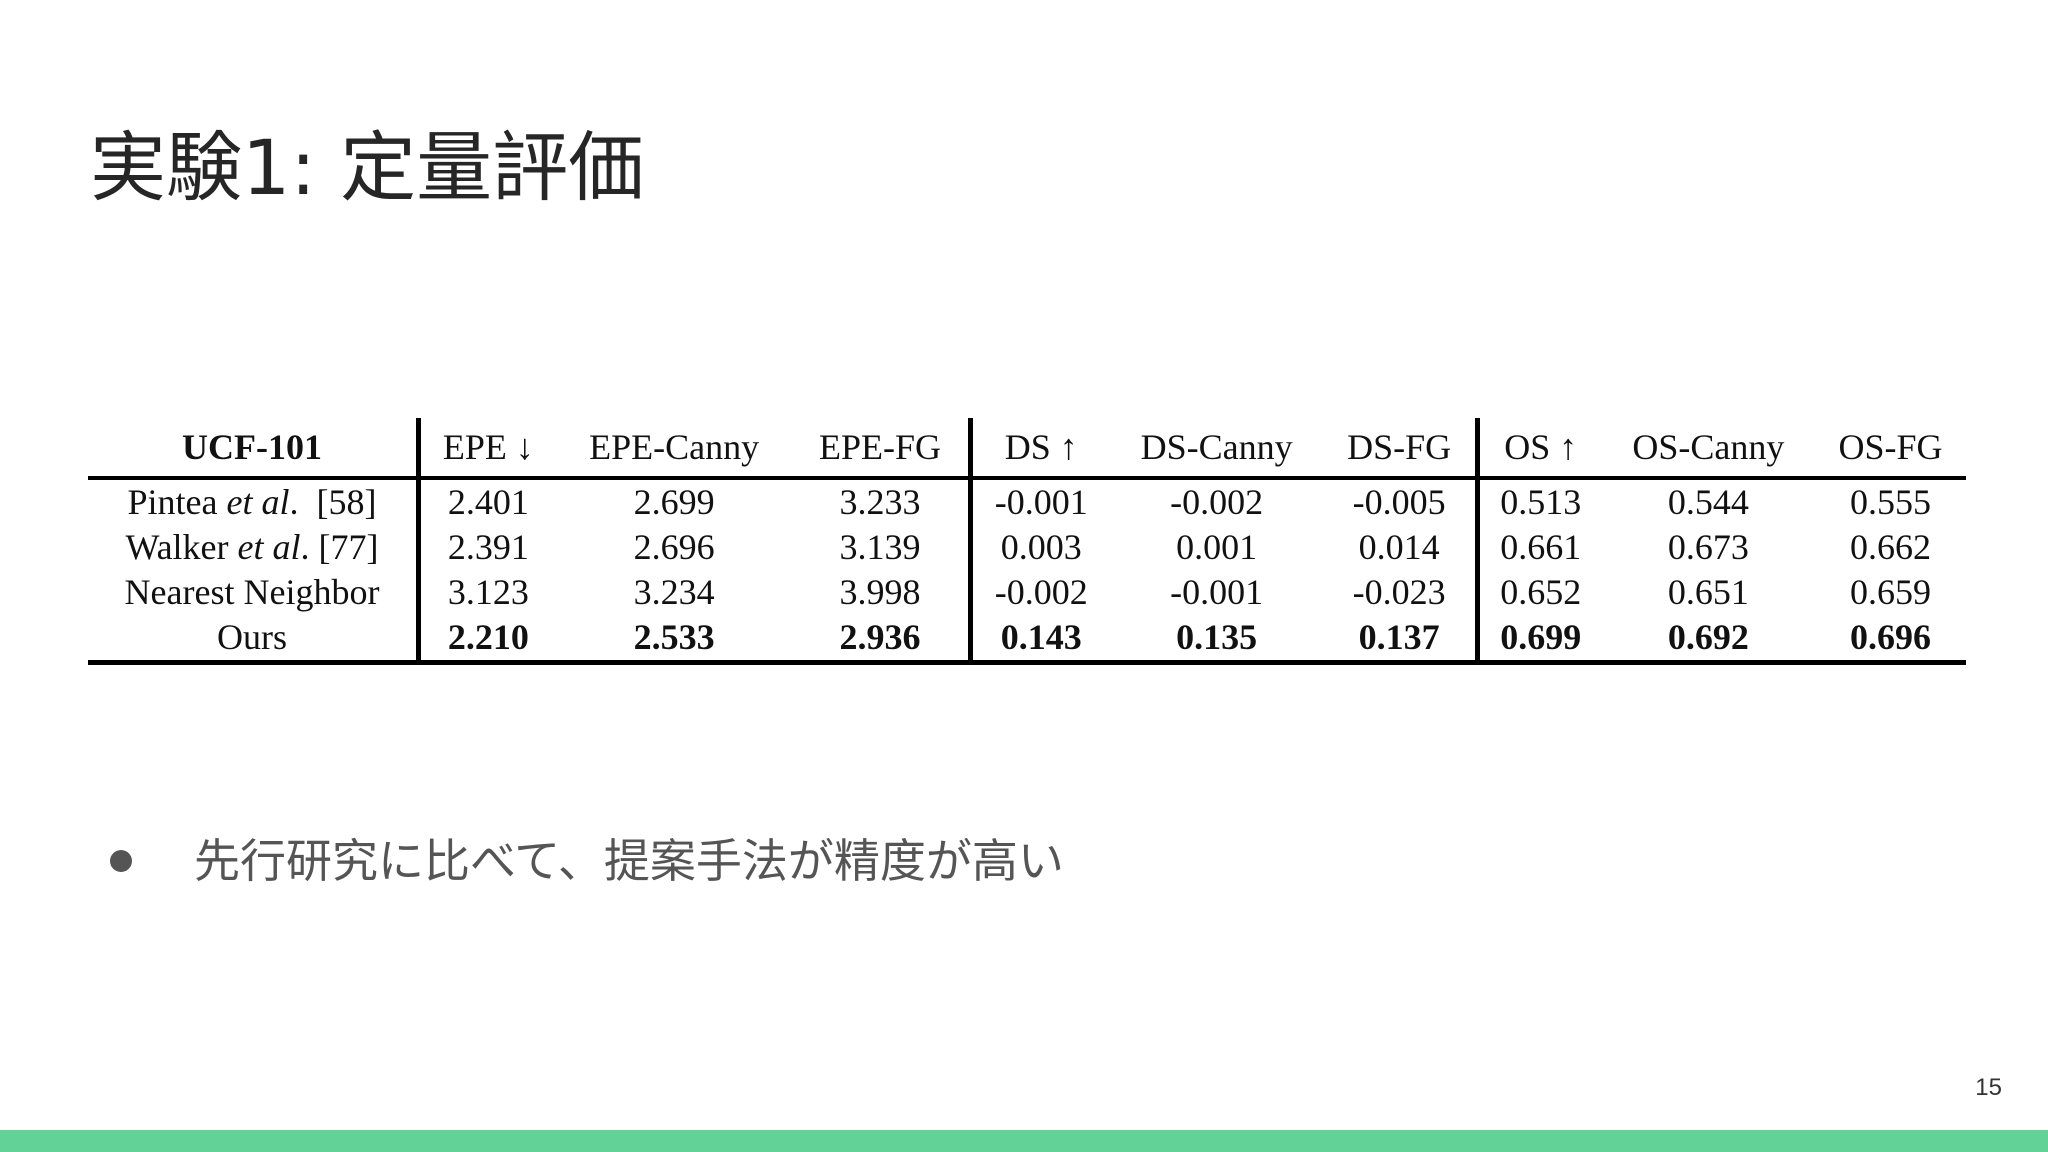 The width and height of the screenshot is (2048, 1152). I want to click on value-cell: 2.936, so click(882, 640).